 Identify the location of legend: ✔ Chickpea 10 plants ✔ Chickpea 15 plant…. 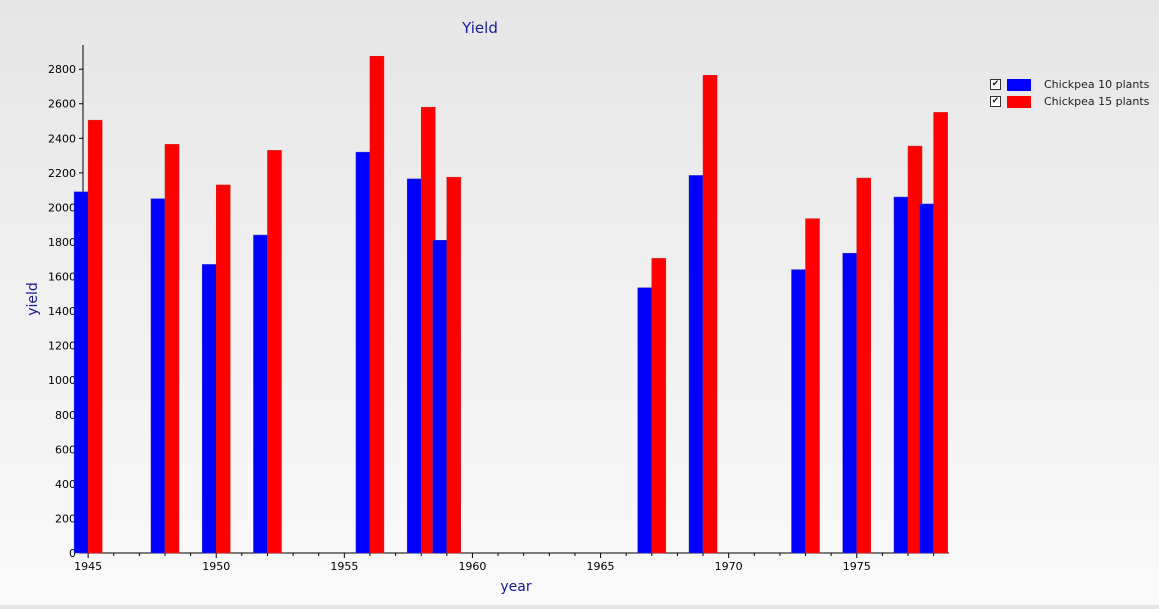
(1069, 93).